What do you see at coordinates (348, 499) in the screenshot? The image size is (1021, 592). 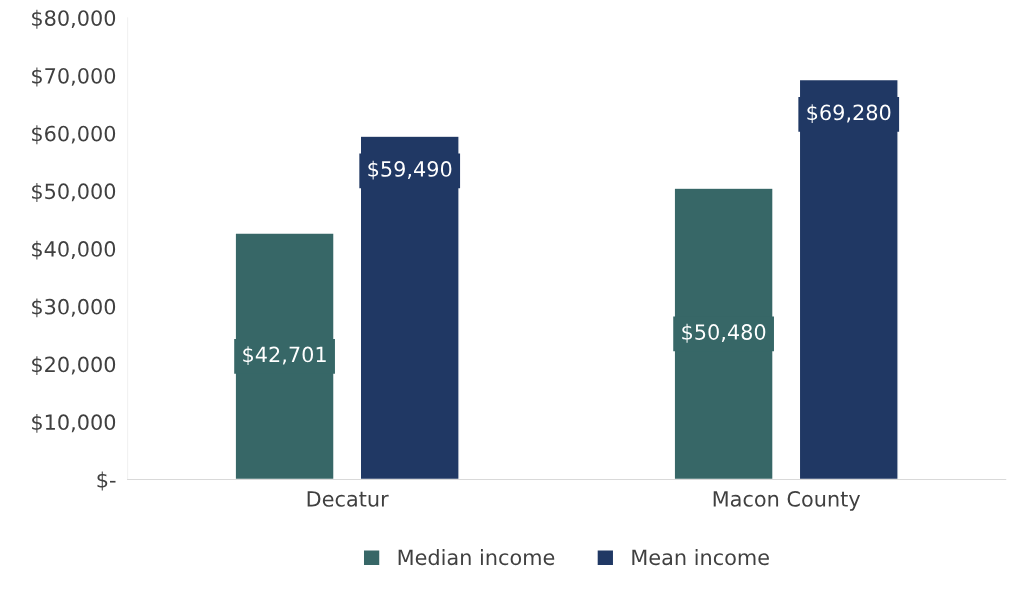 I see `x-tick-label: Decatur` at bounding box center [348, 499].